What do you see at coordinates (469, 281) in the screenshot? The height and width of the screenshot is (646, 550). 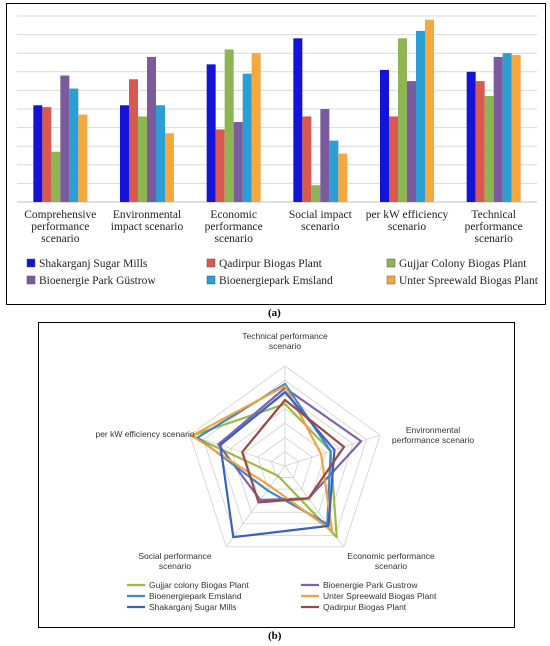 I see `bar-legend-label: Unter Spreewald Biogas Plant` at bounding box center [469, 281].